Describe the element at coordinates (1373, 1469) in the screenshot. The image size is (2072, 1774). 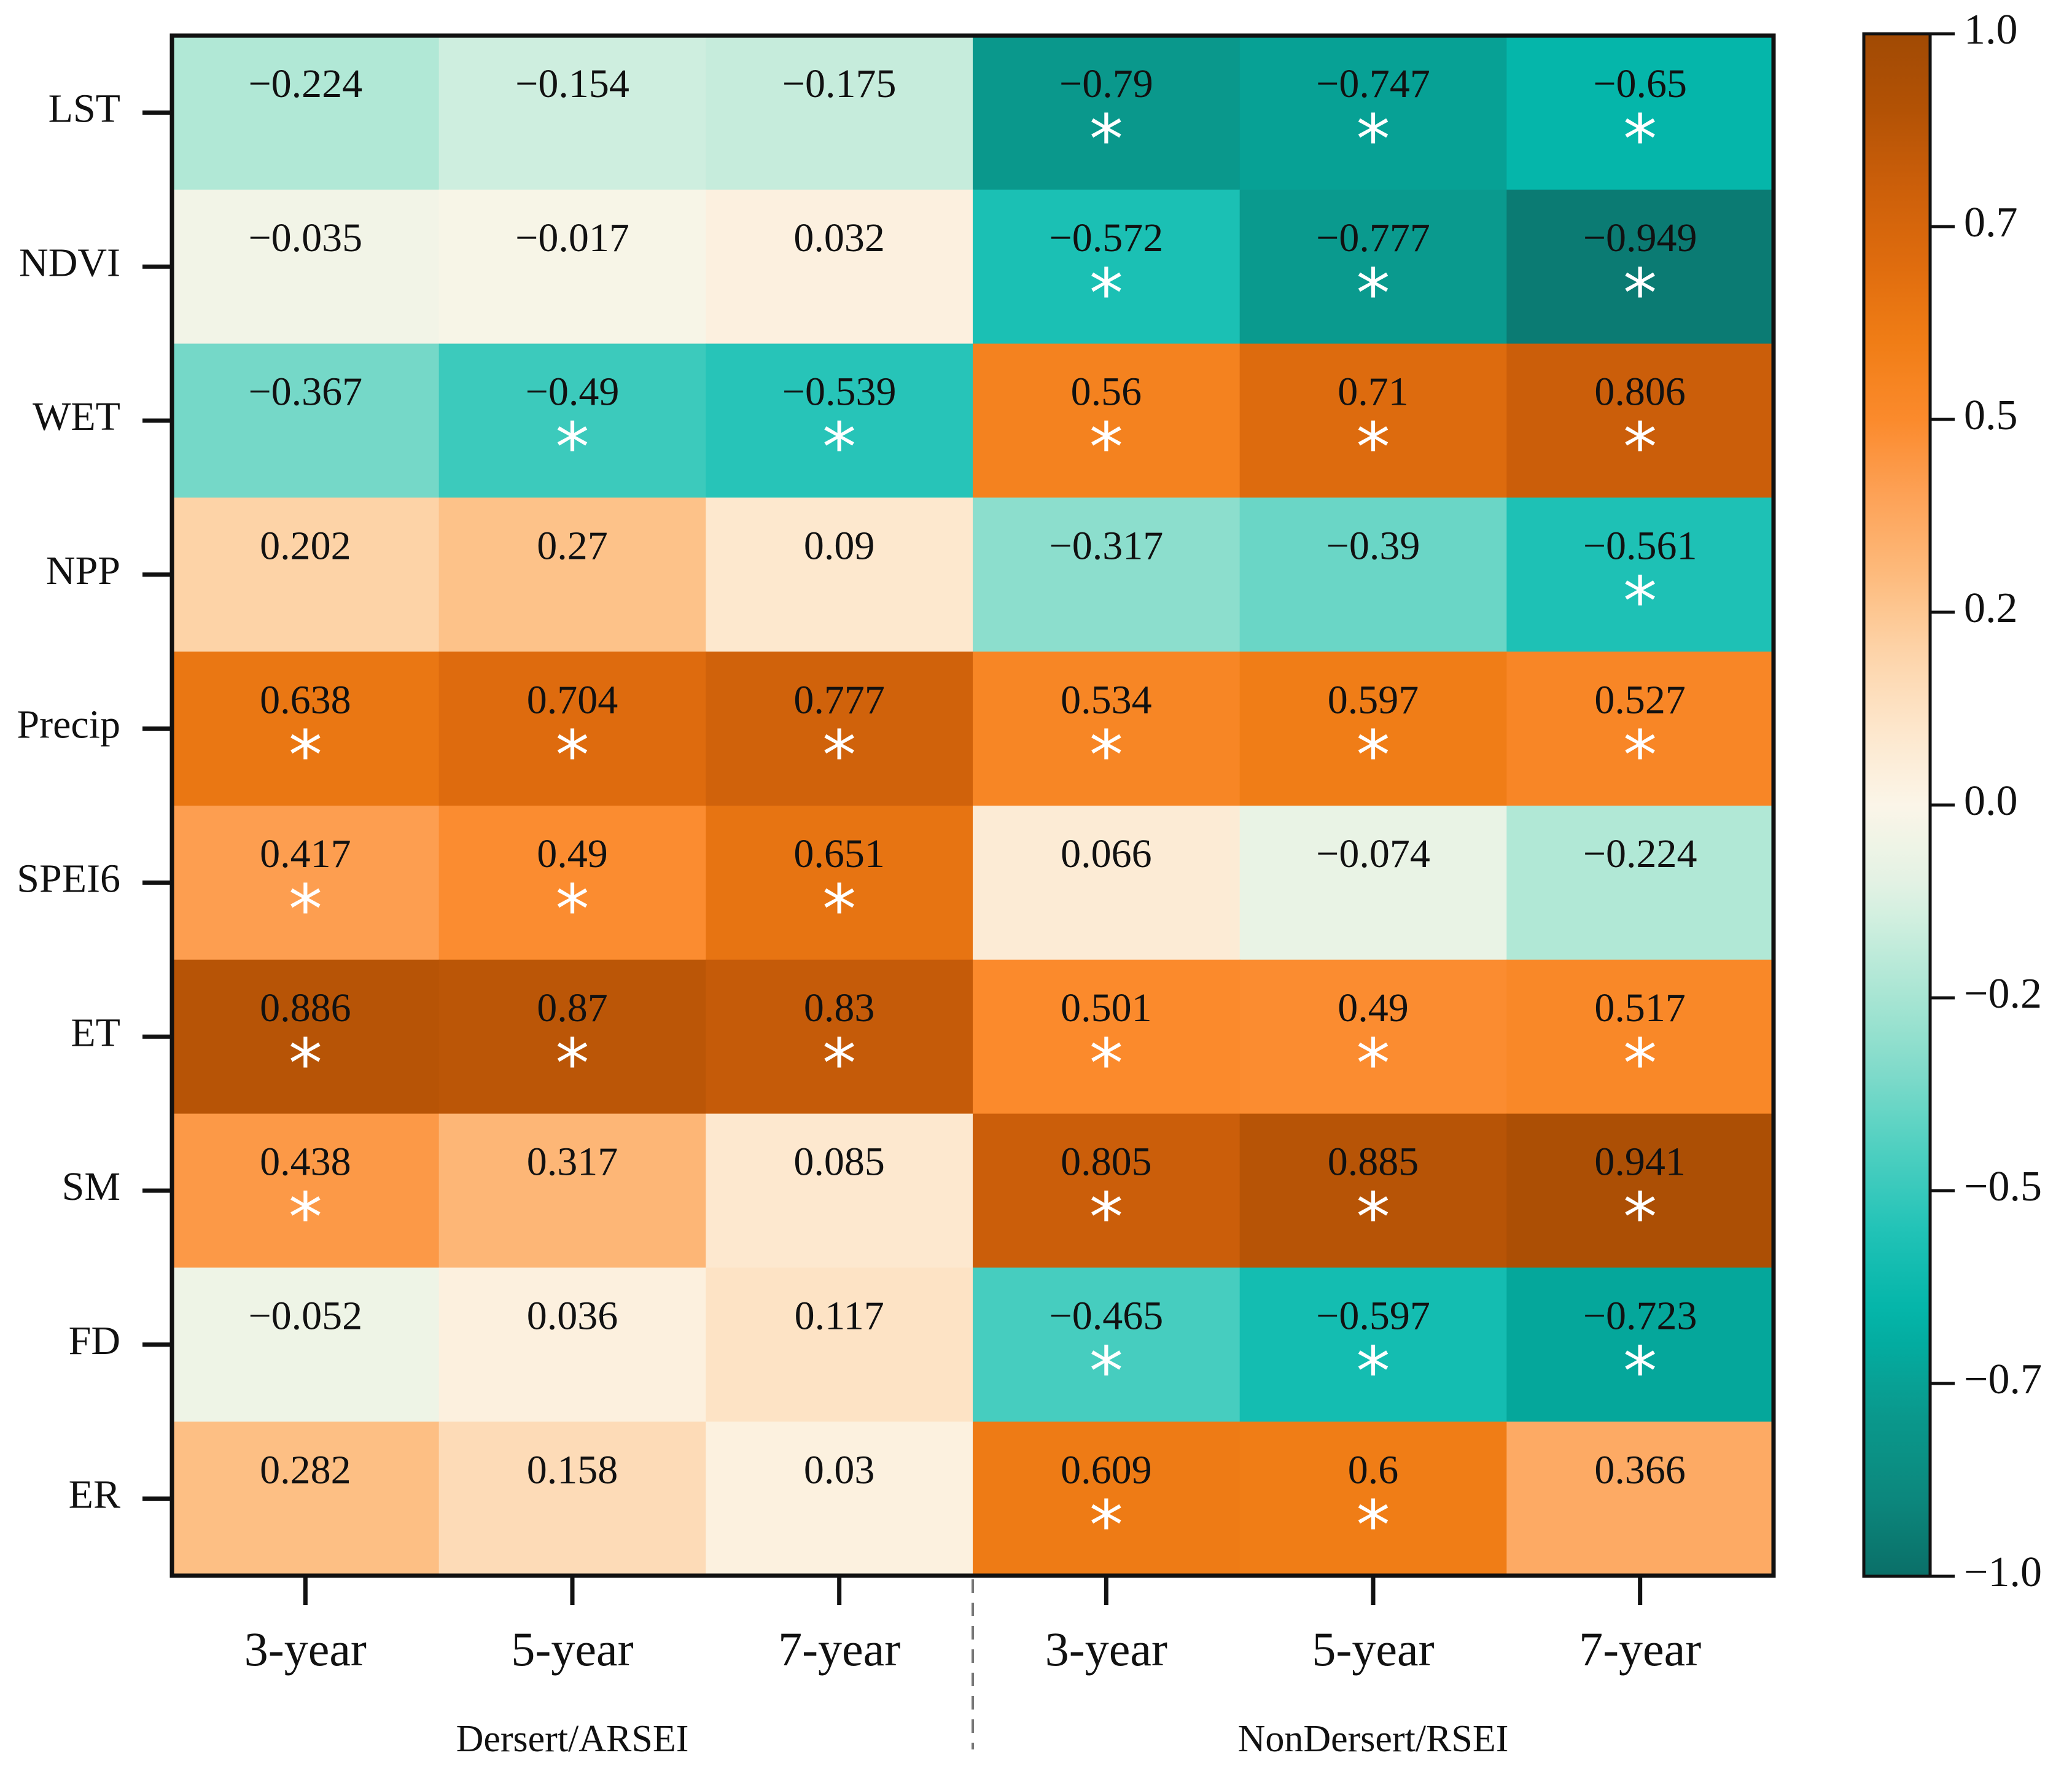
I see `cell-value-label: 0.6` at that location.